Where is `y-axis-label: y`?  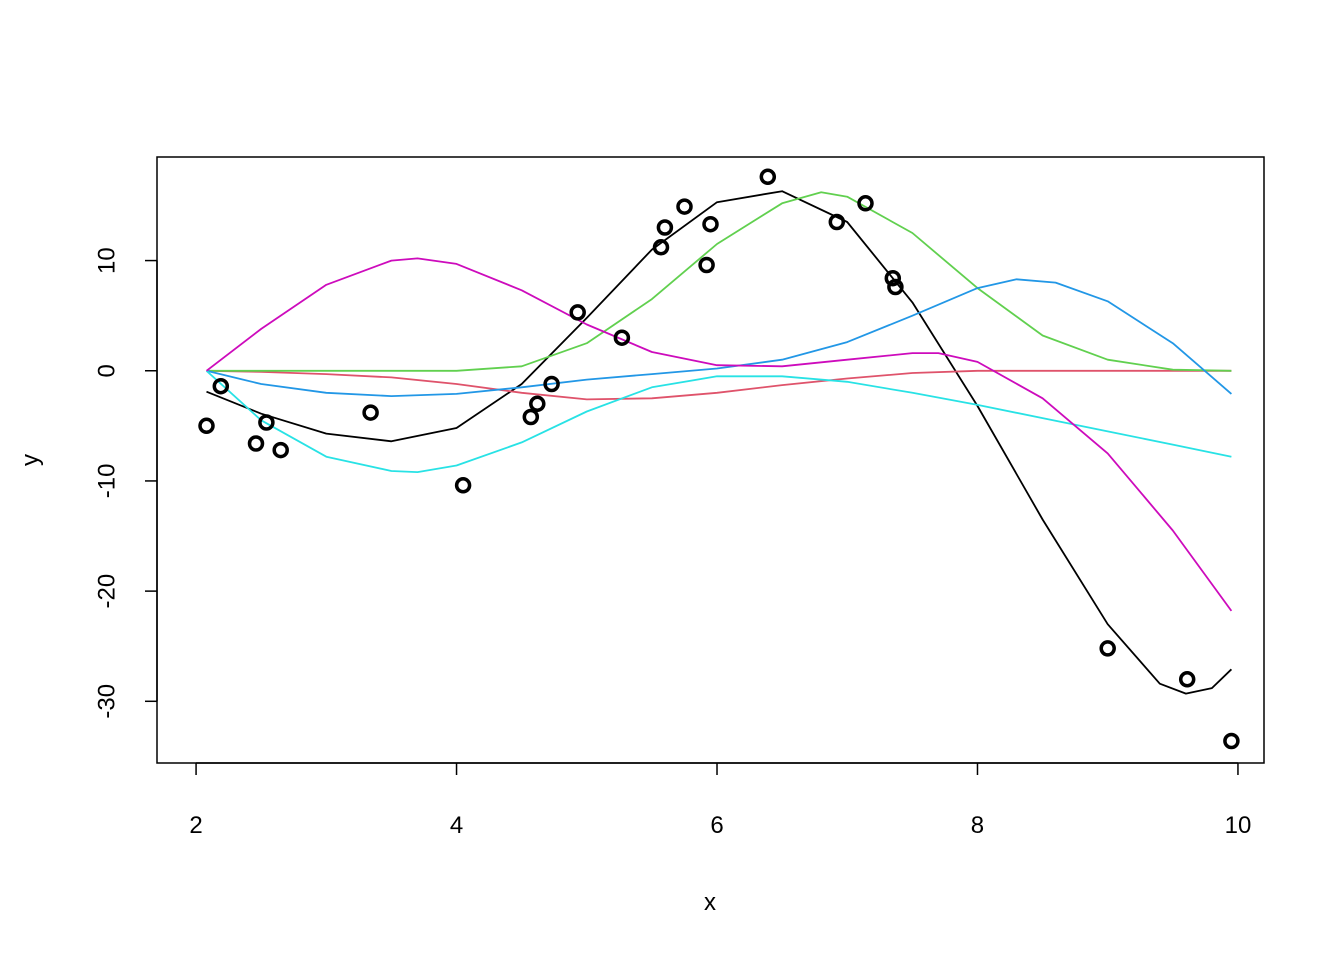 y-axis-label: y is located at coordinates (30, 460).